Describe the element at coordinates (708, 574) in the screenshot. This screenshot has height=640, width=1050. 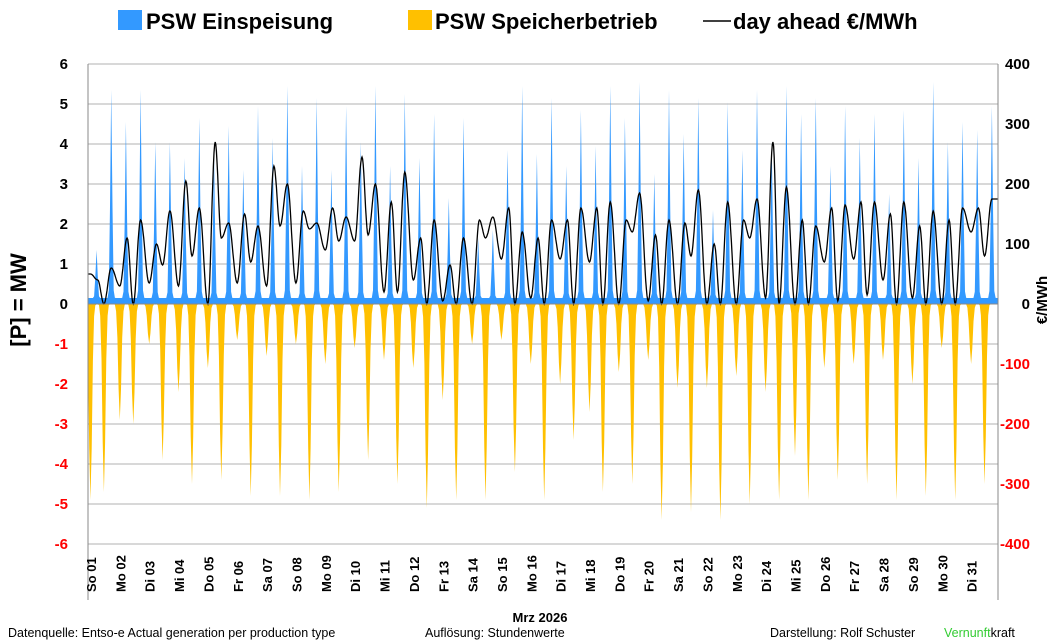
I see `x-tick-label: So 22` at that location.